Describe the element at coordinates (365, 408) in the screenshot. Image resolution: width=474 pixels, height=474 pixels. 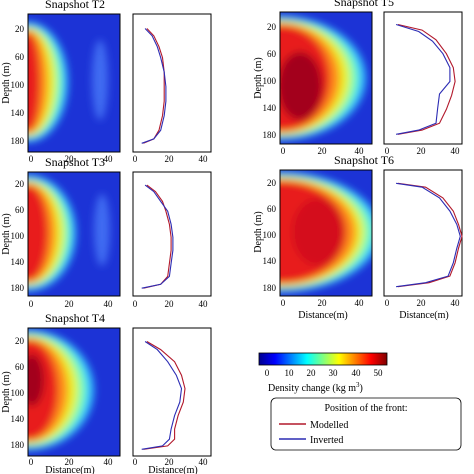
I see `legend-title: Position of the front:` at that location.